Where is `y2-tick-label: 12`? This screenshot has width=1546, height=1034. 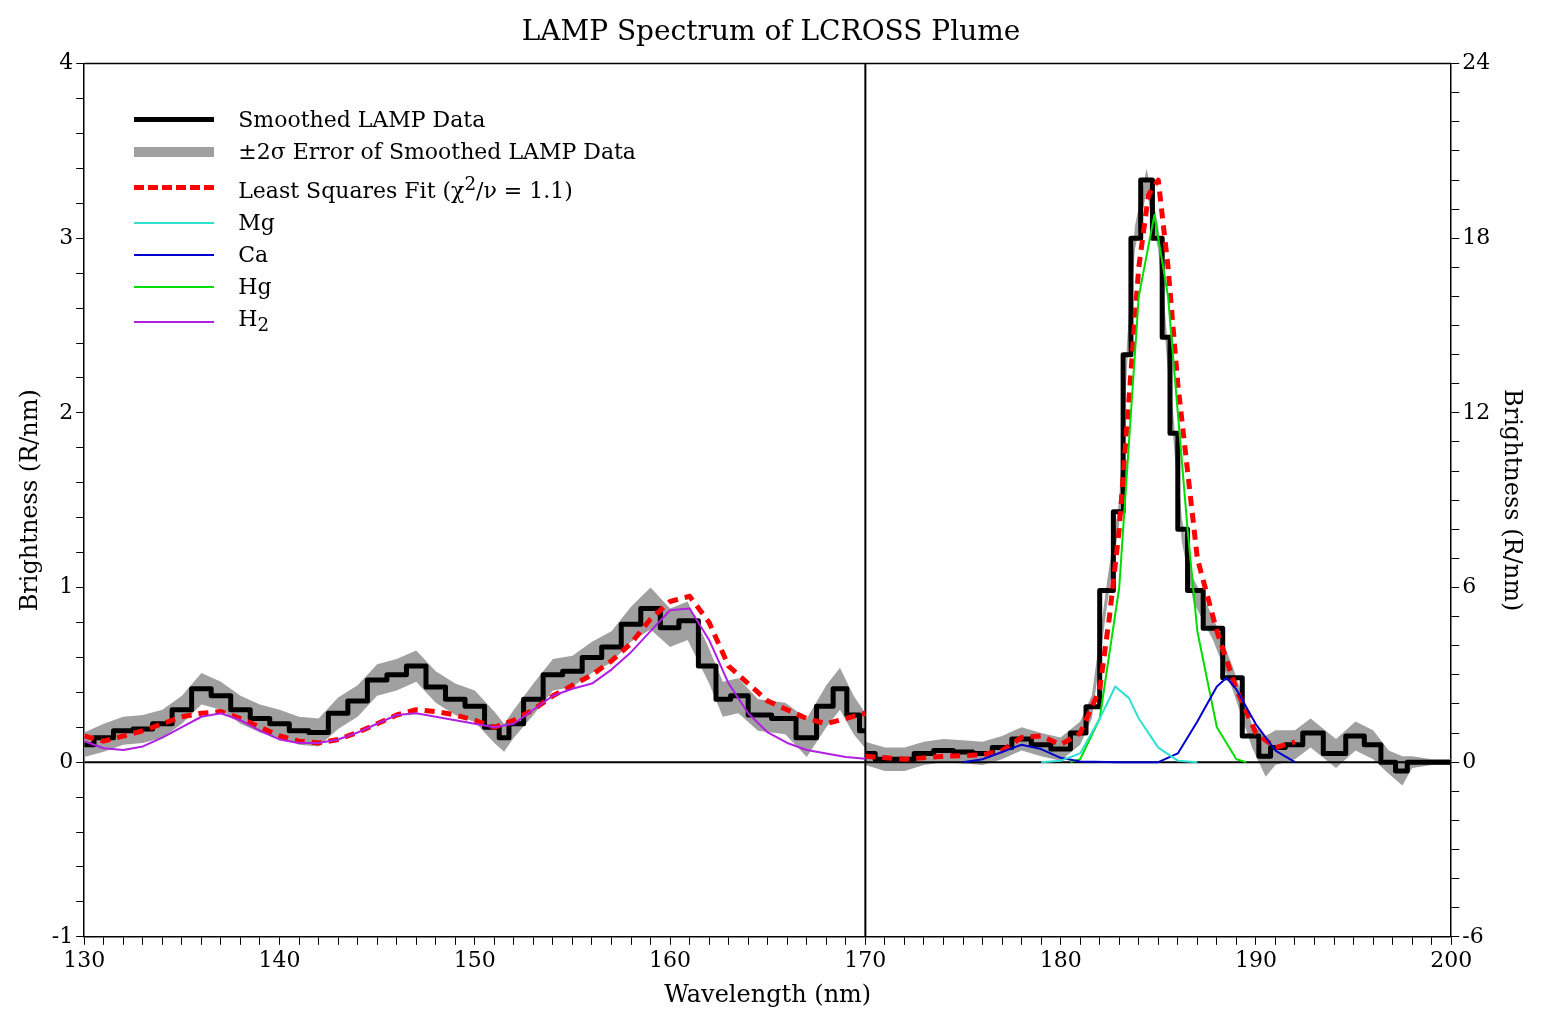
y2-tick-label: 12 is located at coordinates (1476, 411).